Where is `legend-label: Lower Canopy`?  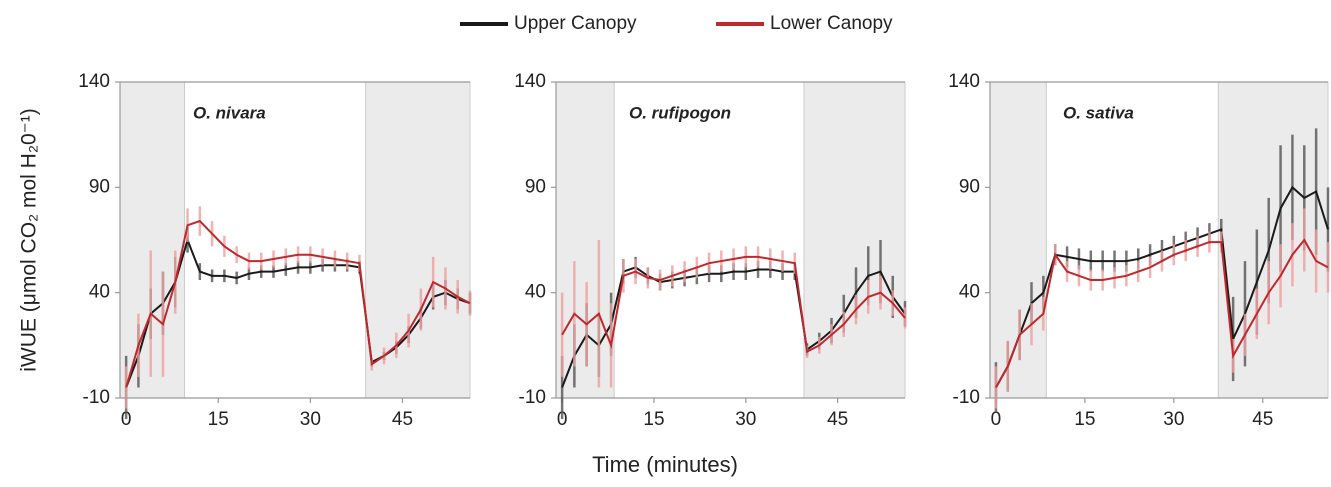 legend-label: Lower Canopy is located at coordinates (831, 23).